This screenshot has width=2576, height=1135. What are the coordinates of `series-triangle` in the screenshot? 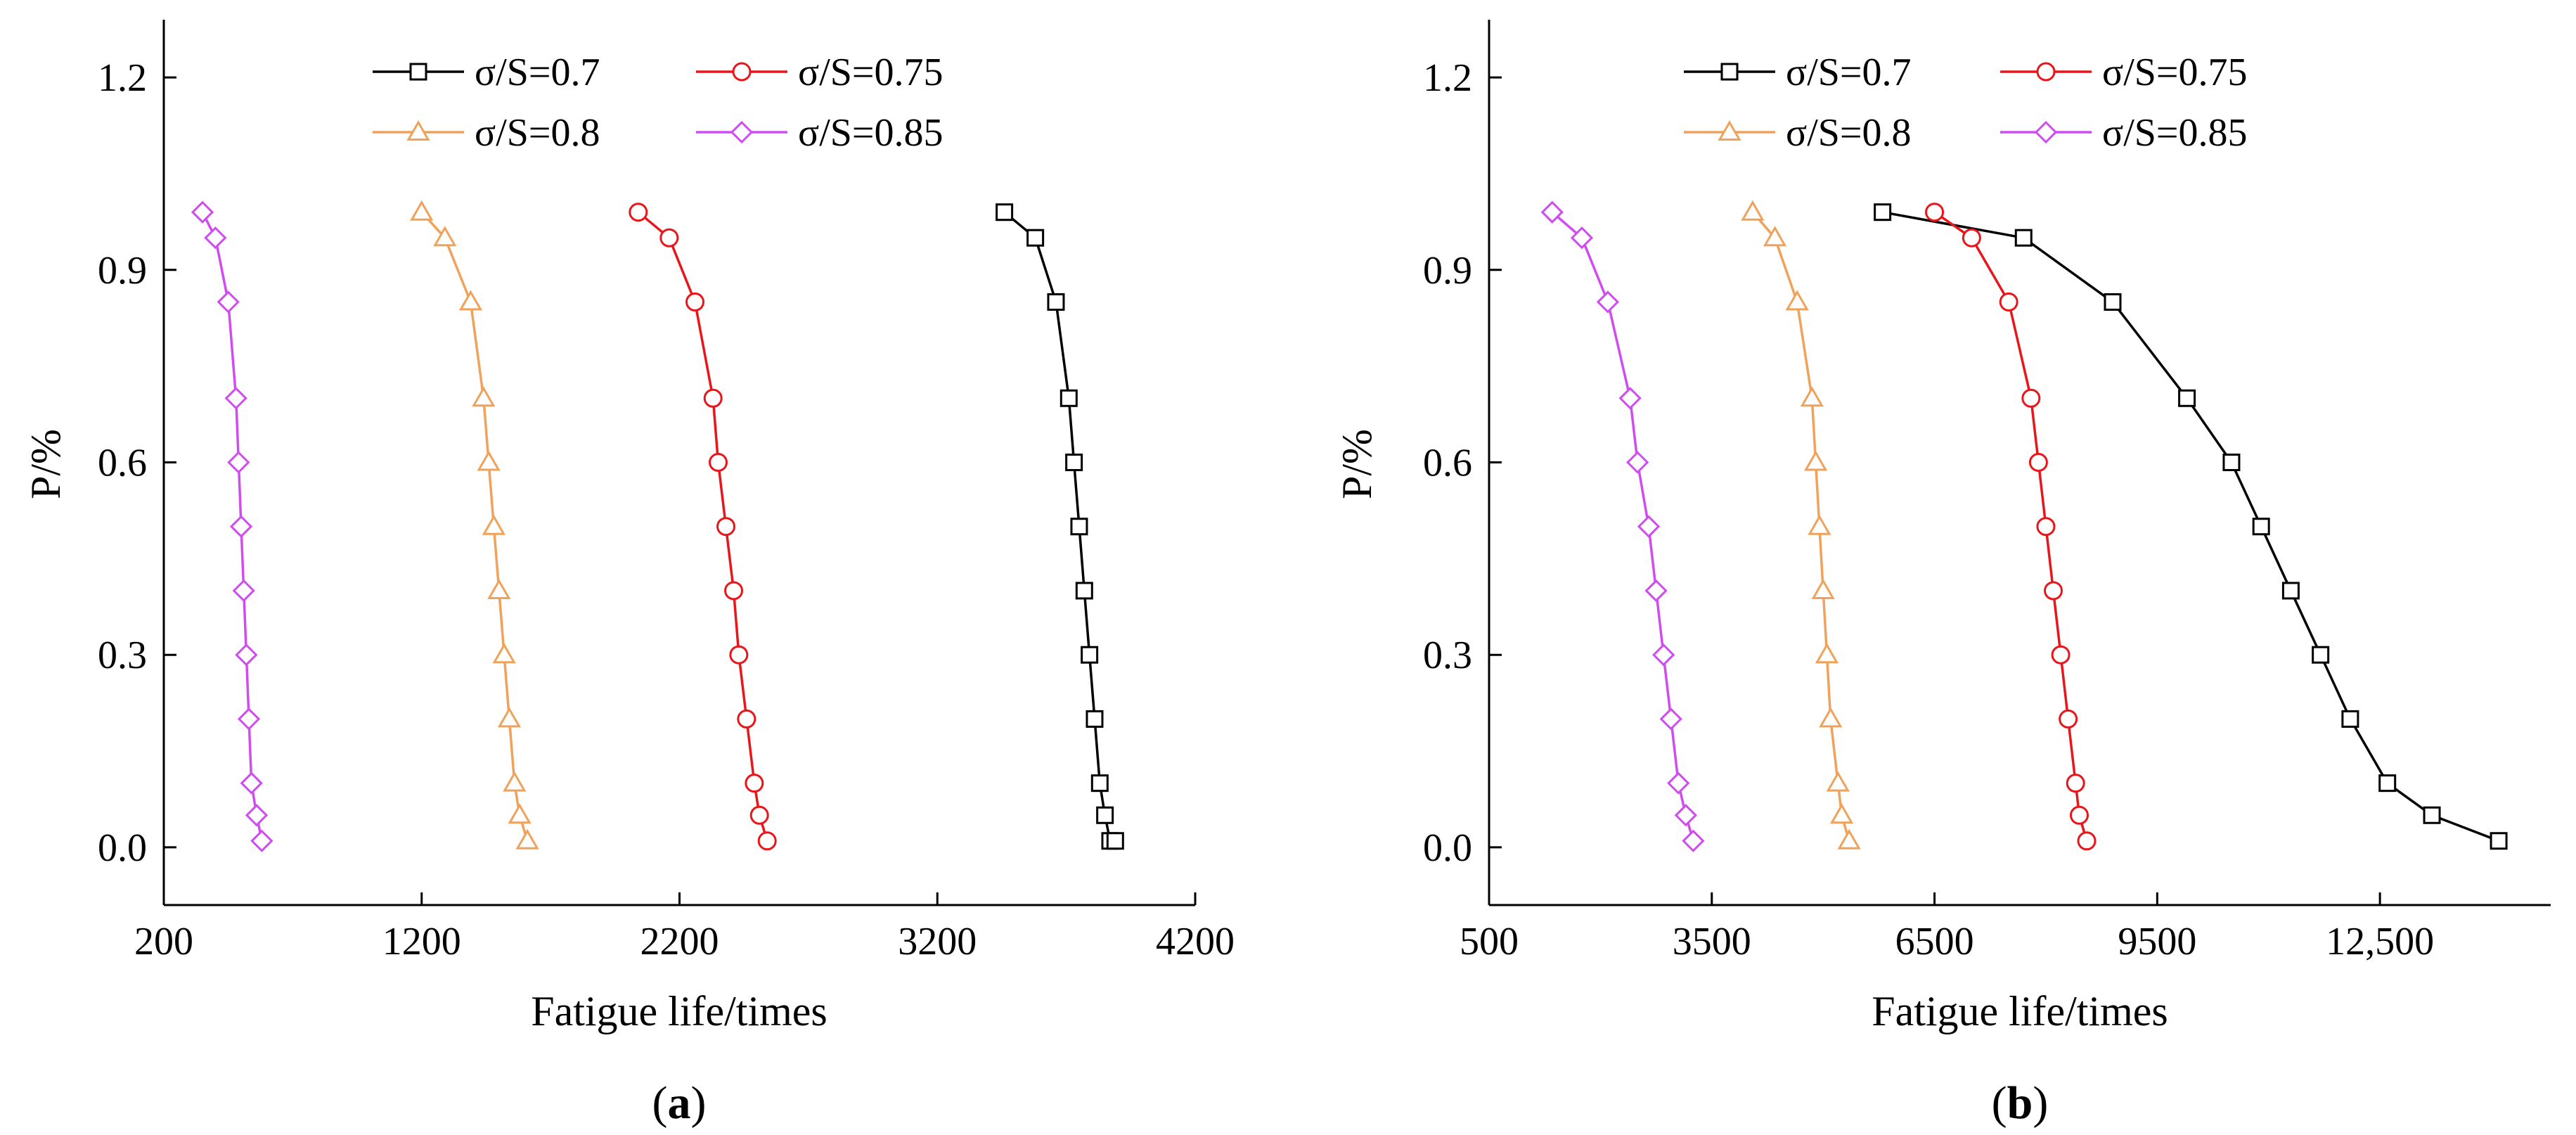 It's located at (1801, 524).